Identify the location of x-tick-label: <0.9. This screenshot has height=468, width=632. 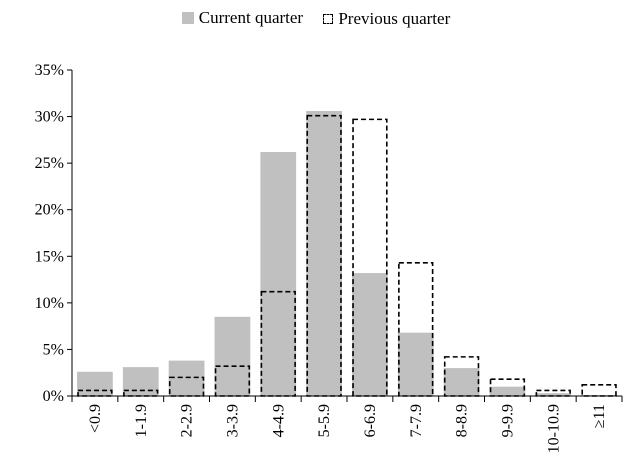
(95, 418).